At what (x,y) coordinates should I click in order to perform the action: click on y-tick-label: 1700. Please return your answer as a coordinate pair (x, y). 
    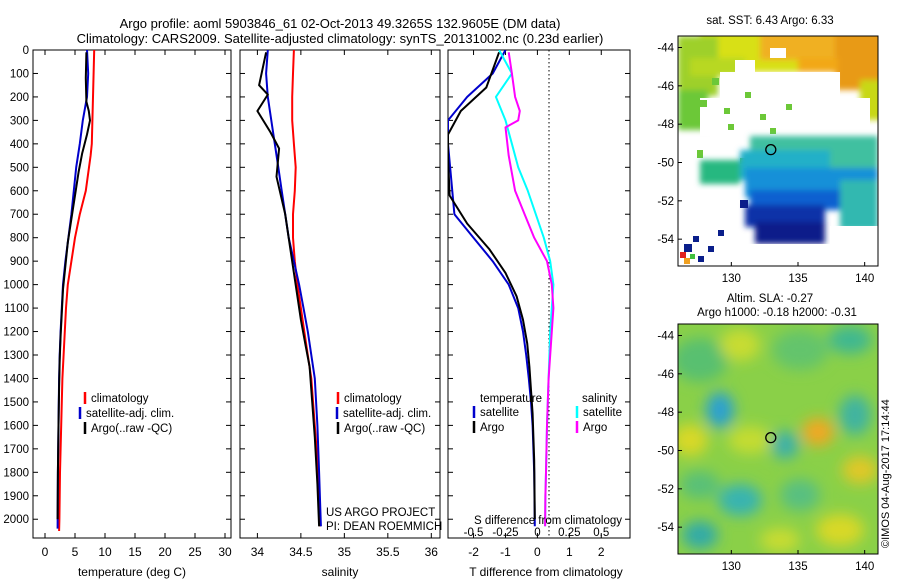
    Looking at the image, I should click on (16, 450).